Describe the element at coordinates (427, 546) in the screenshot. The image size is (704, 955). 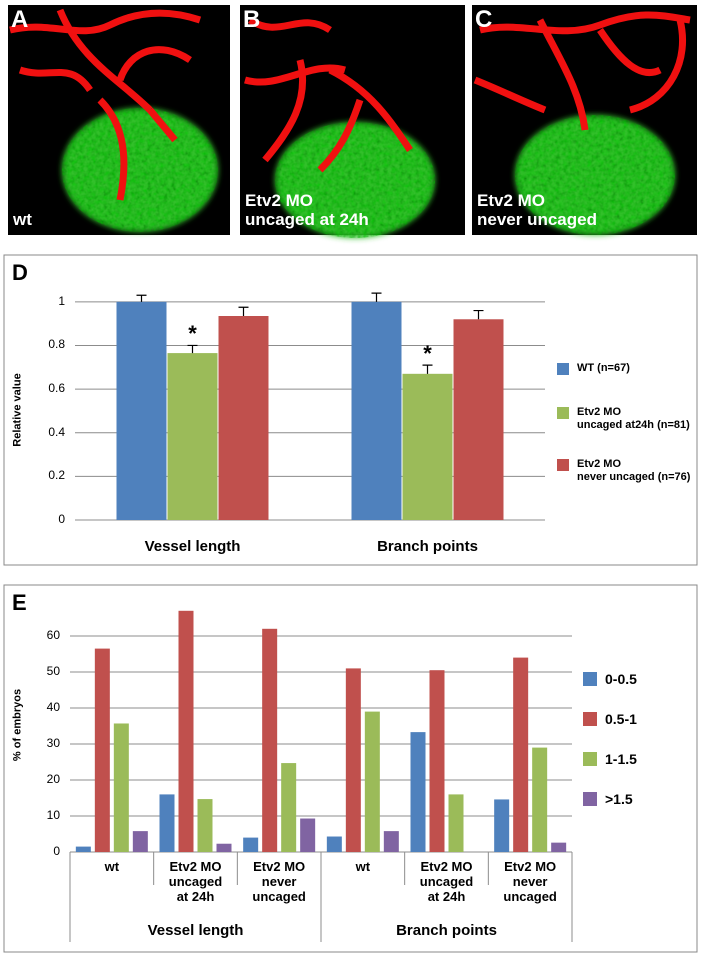
I see `x-tick-label: Branch points` at that location.